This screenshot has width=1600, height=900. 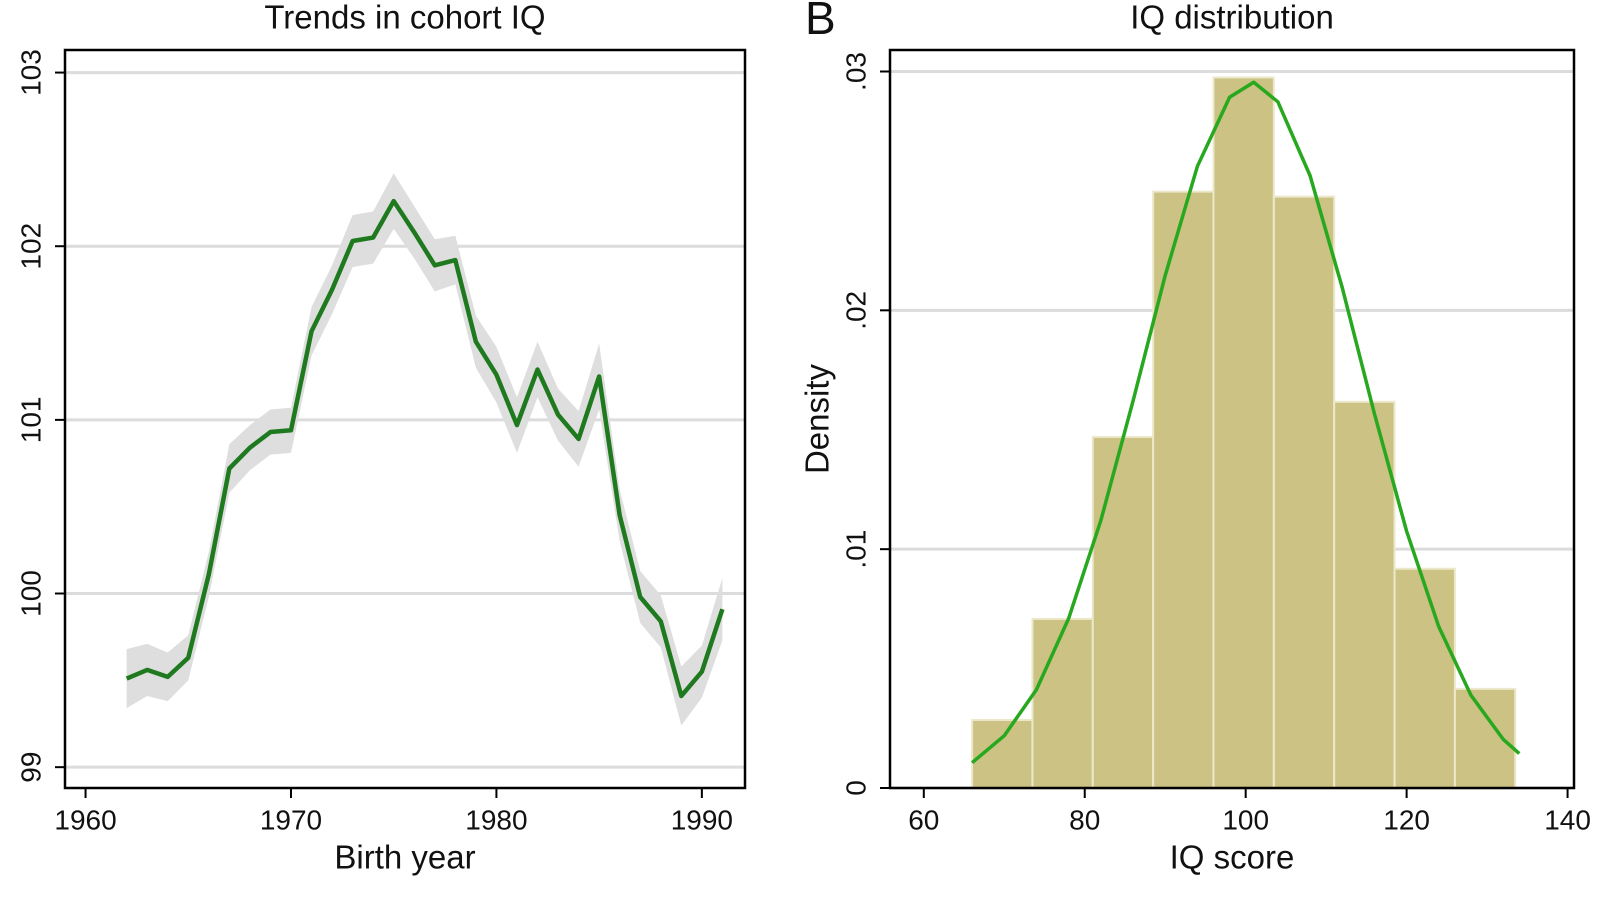 I want to click on x-axis-title: Birth year, so click(x=404, y=857).